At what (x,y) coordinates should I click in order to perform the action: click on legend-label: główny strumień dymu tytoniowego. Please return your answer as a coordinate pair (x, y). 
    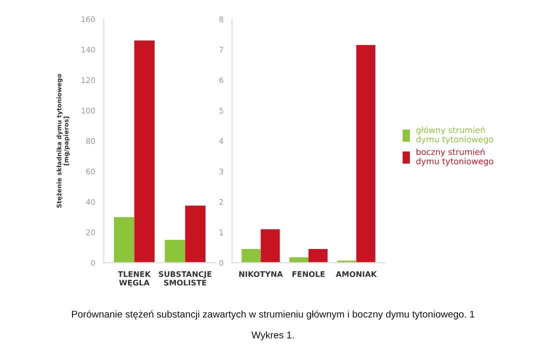
    Looking at the image, I should click on (455, 135).